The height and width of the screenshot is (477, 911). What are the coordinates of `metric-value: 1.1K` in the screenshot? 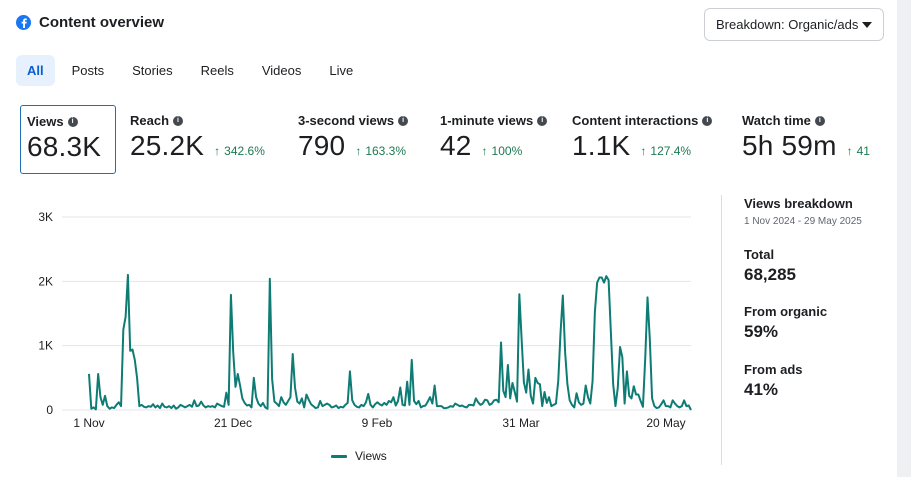 It's located at (601, 145).